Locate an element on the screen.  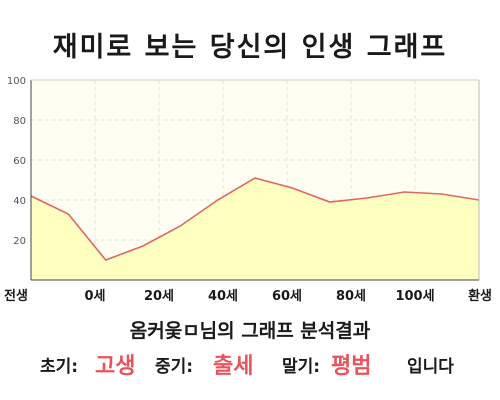
x-tick-label: 40세 is located at coordinates (223, 296).